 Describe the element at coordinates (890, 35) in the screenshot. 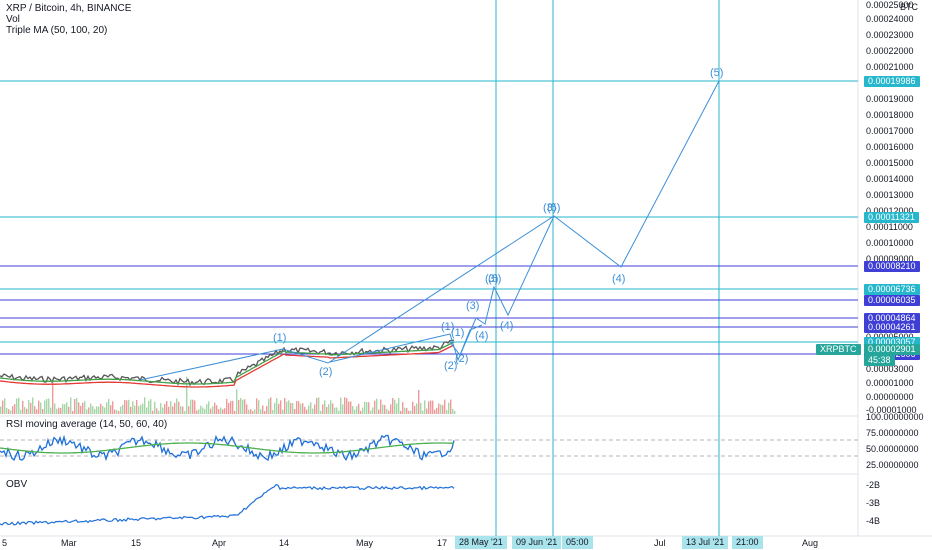

I see `price-scale-label: 0.00023000` at that location.